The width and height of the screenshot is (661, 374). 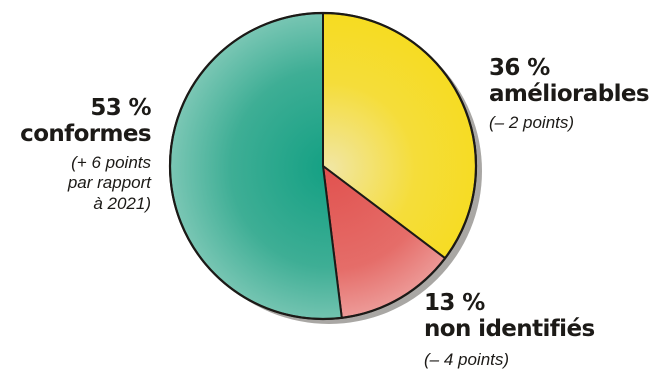 I want to click on ameliorables-percent: 36 %, so click(x=519, y=68).